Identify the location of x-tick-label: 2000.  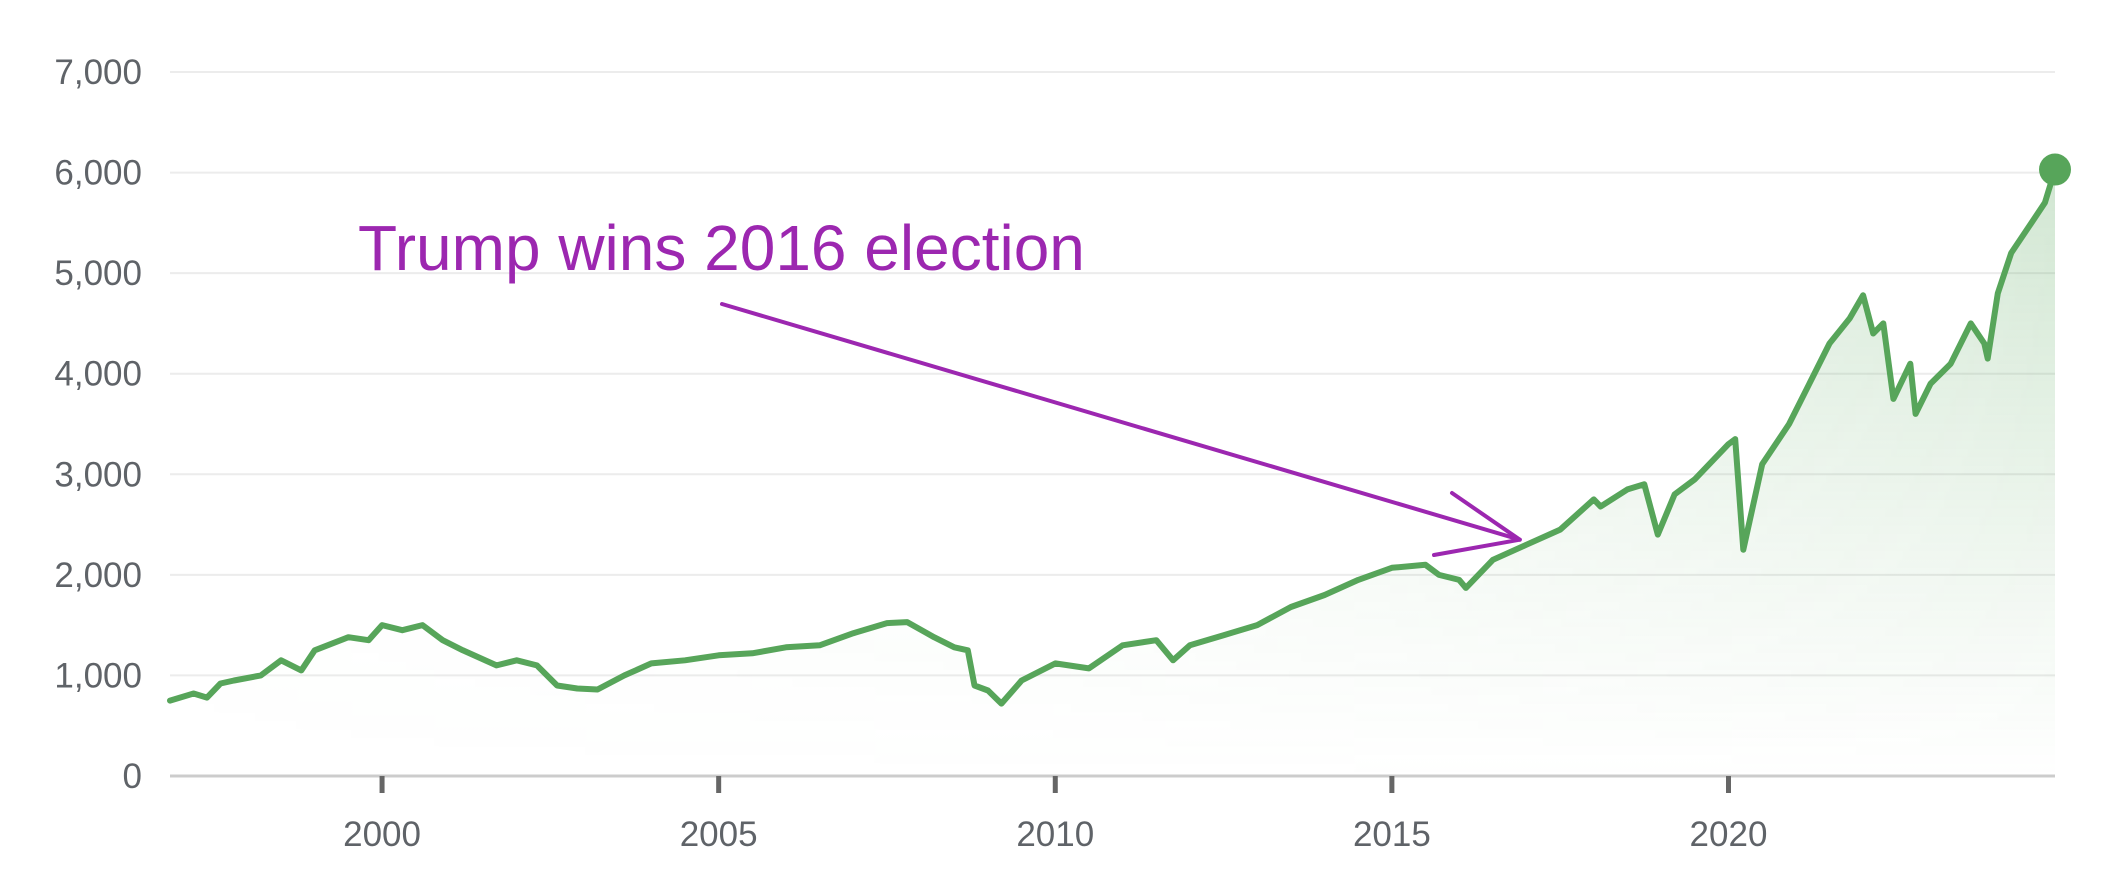
(382, 834).